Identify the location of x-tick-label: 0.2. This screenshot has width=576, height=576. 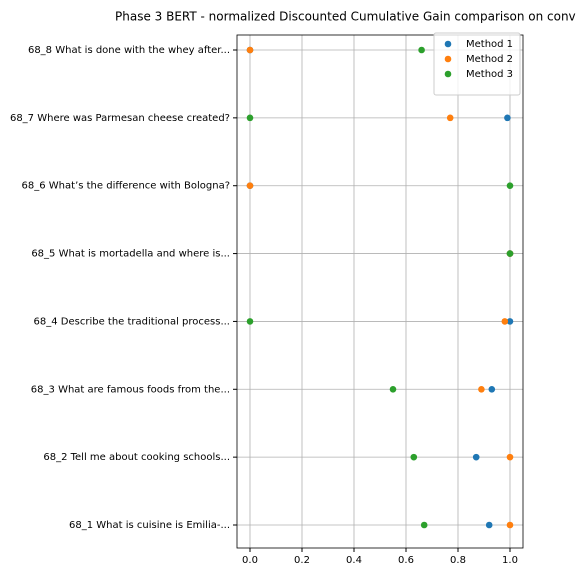
(302, 560).